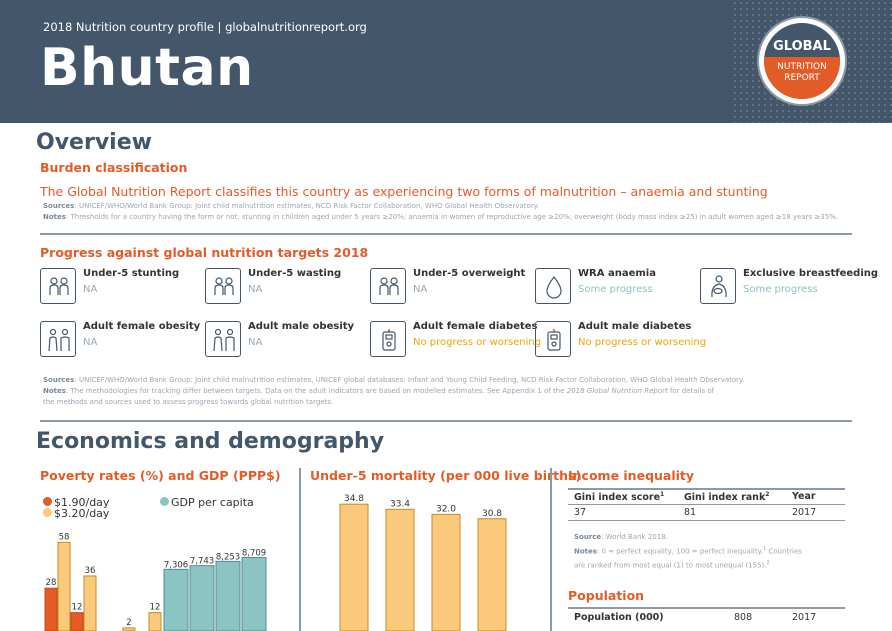 The height and width of the screenshot is (631, 892). Describe the element at coordinates (76, 502) in the screenshot. I see `legend-190: $1.90/day` at that location.